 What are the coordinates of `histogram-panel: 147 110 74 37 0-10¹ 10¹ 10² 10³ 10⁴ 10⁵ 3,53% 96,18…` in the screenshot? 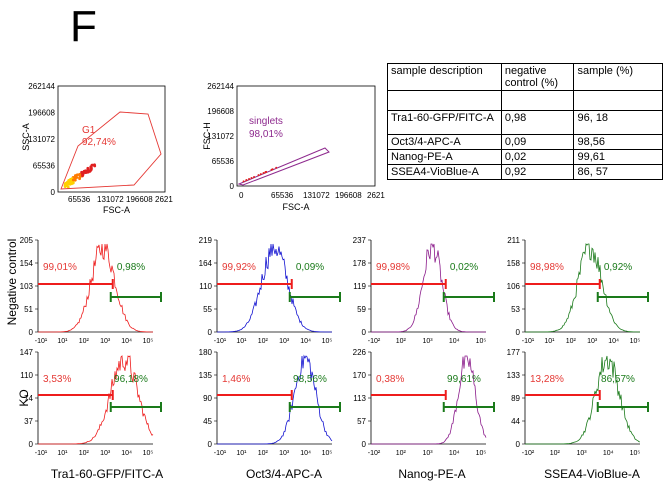 It's located at (91, 402).